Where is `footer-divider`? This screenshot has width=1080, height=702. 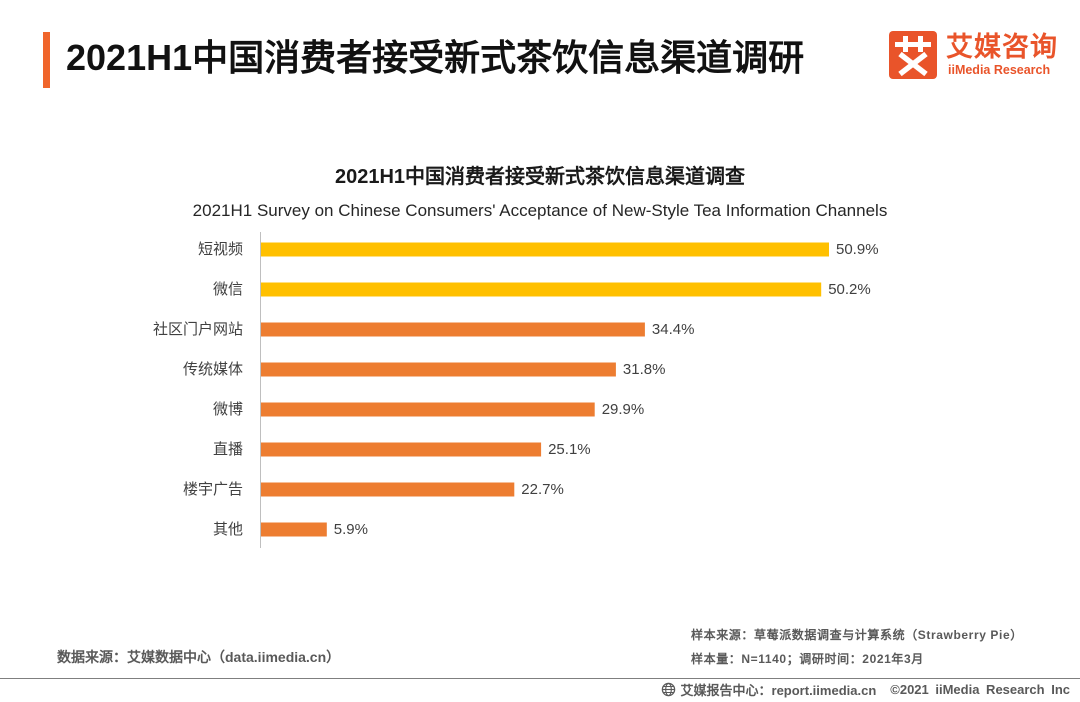 footer-divider is located at coordinates (540, 678).